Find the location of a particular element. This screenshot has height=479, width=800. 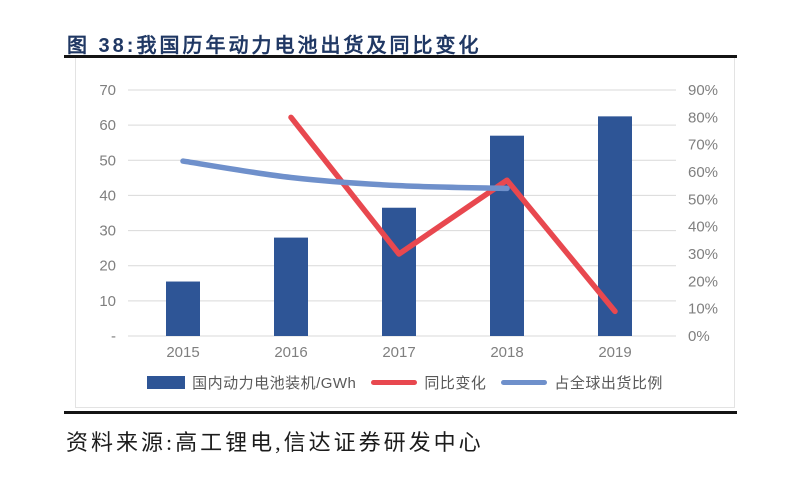

legend-item-global-share: 占全球出货比例 is located at coordinates (582, 382).